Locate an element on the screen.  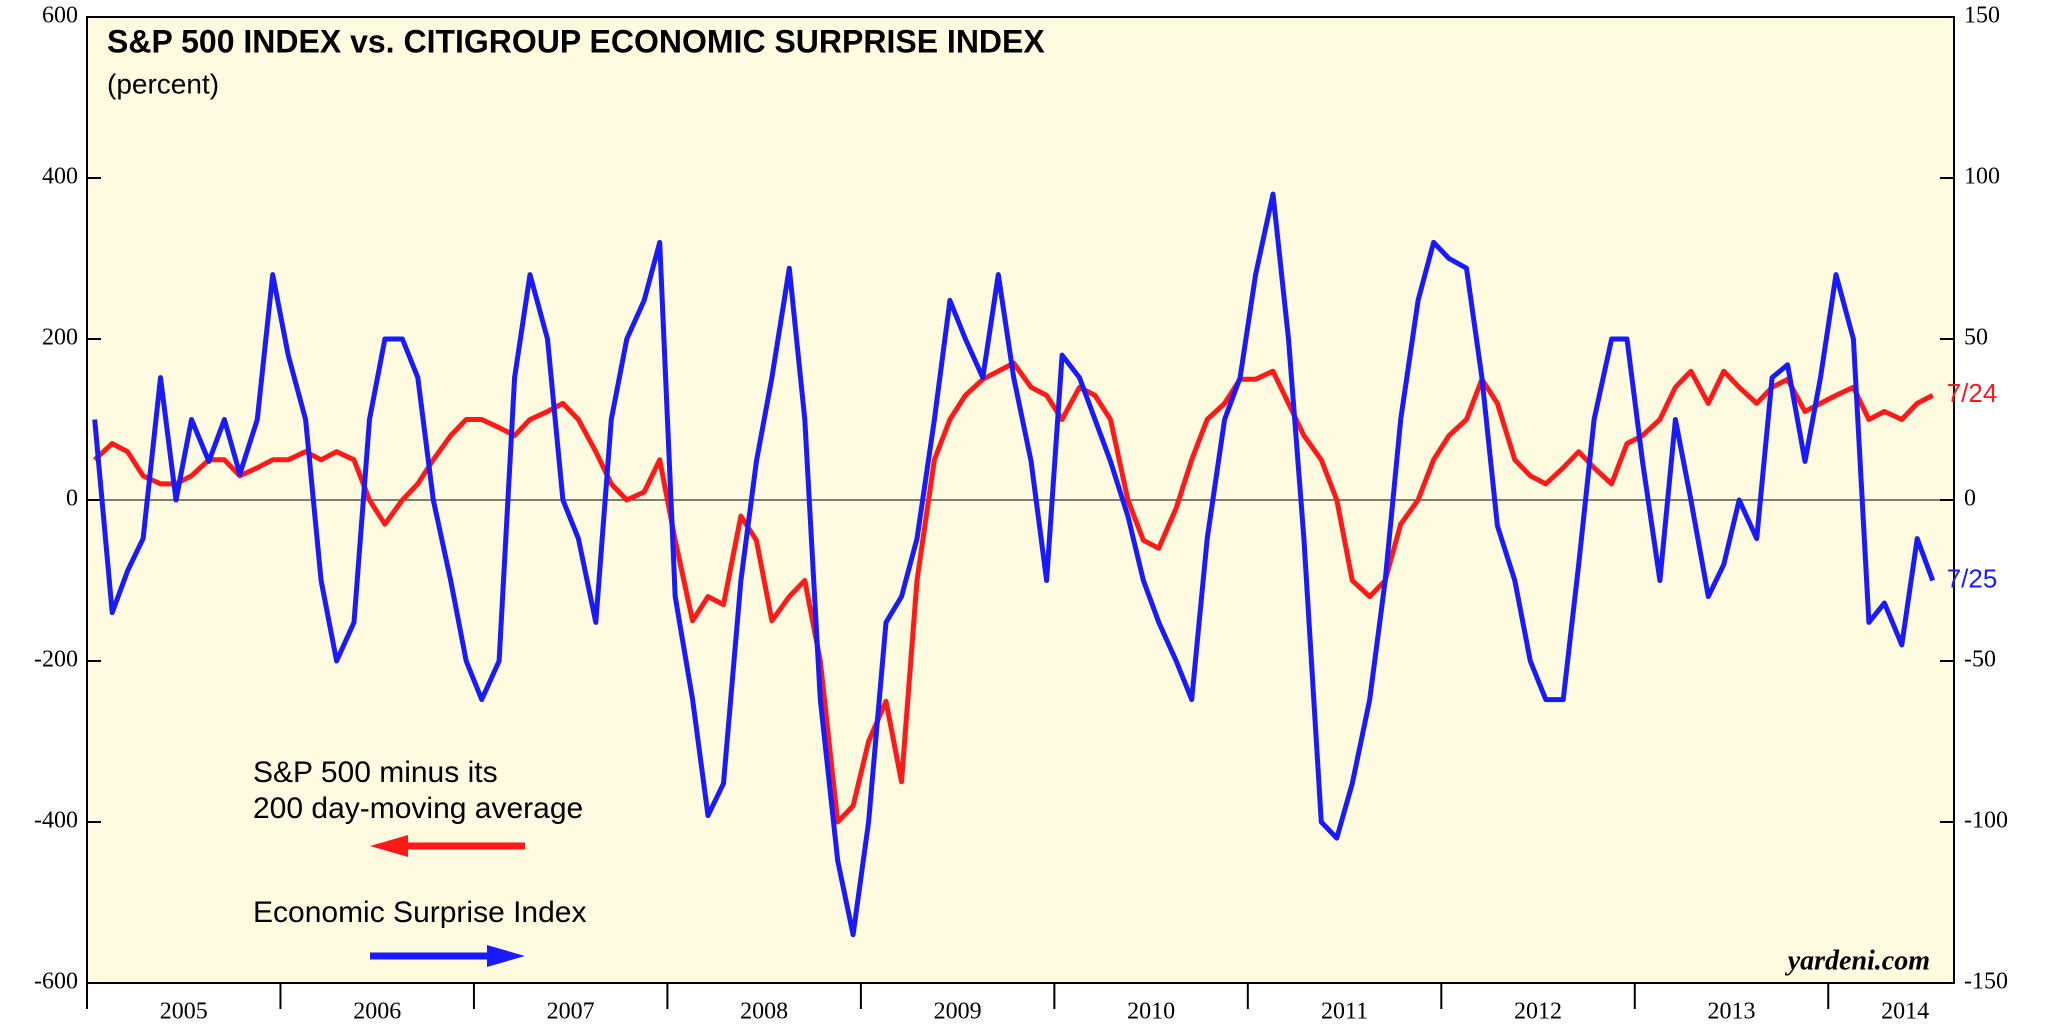
y2-tick-label: 150 is located at coordinates (1982, 16).